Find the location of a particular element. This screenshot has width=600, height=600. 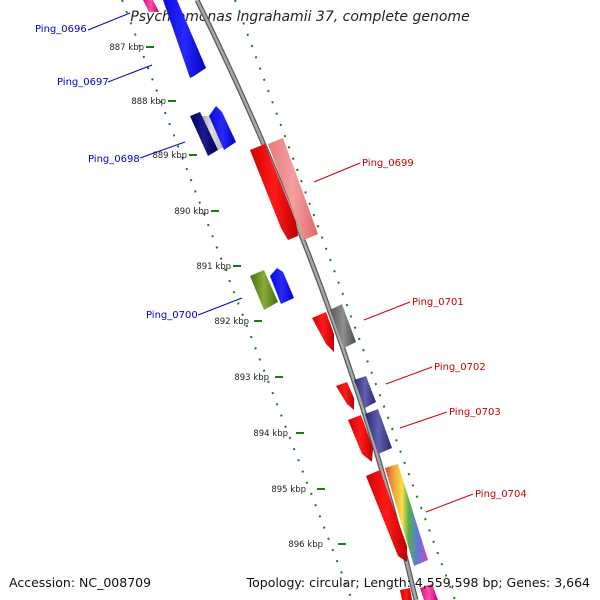

gene-ping-0704-rainbow is located at coordinates (406, 515).